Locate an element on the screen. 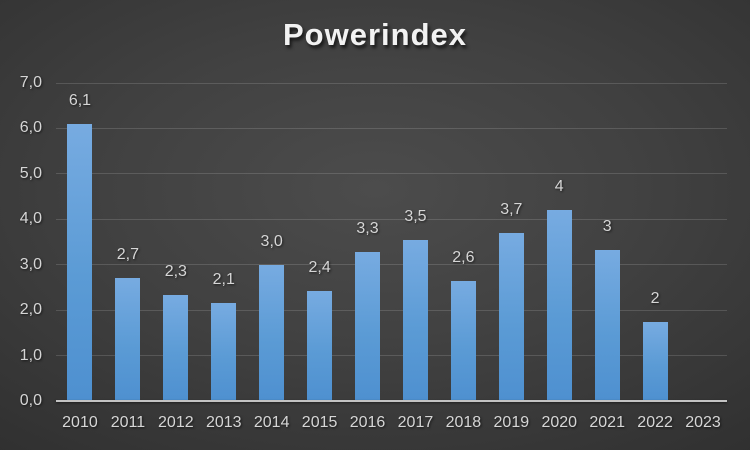 The width and height of the screenshot is (750, 450). bar-value-label: 3,5 is located at coordinates (415, 216).